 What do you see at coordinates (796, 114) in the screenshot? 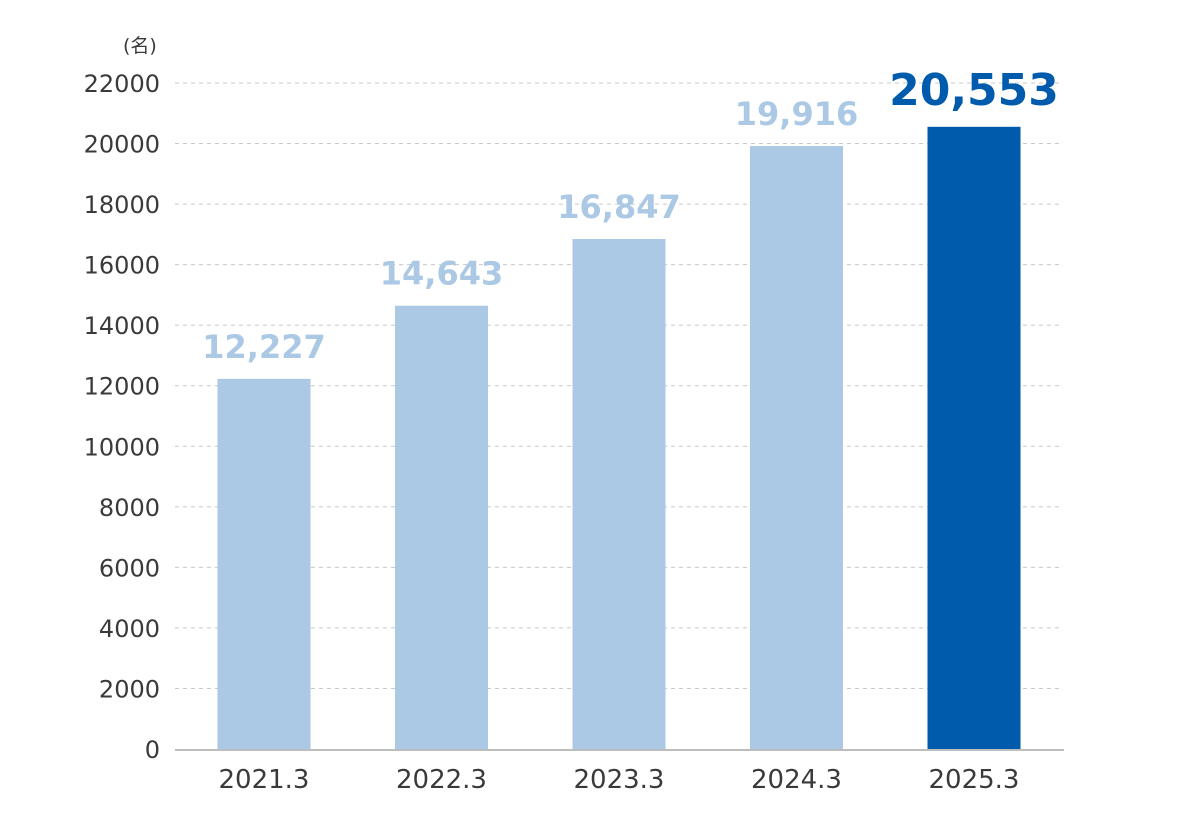
I see `data-label: 19,916` at bounding box center [796, 114].